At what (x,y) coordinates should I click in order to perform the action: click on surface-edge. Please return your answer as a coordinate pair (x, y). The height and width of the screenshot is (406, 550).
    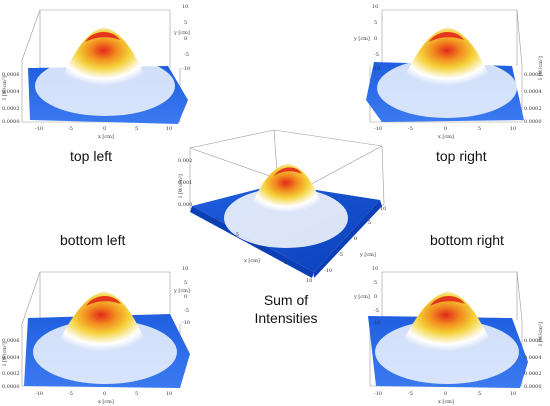
    Looking at the image, I should click on (348, 239).